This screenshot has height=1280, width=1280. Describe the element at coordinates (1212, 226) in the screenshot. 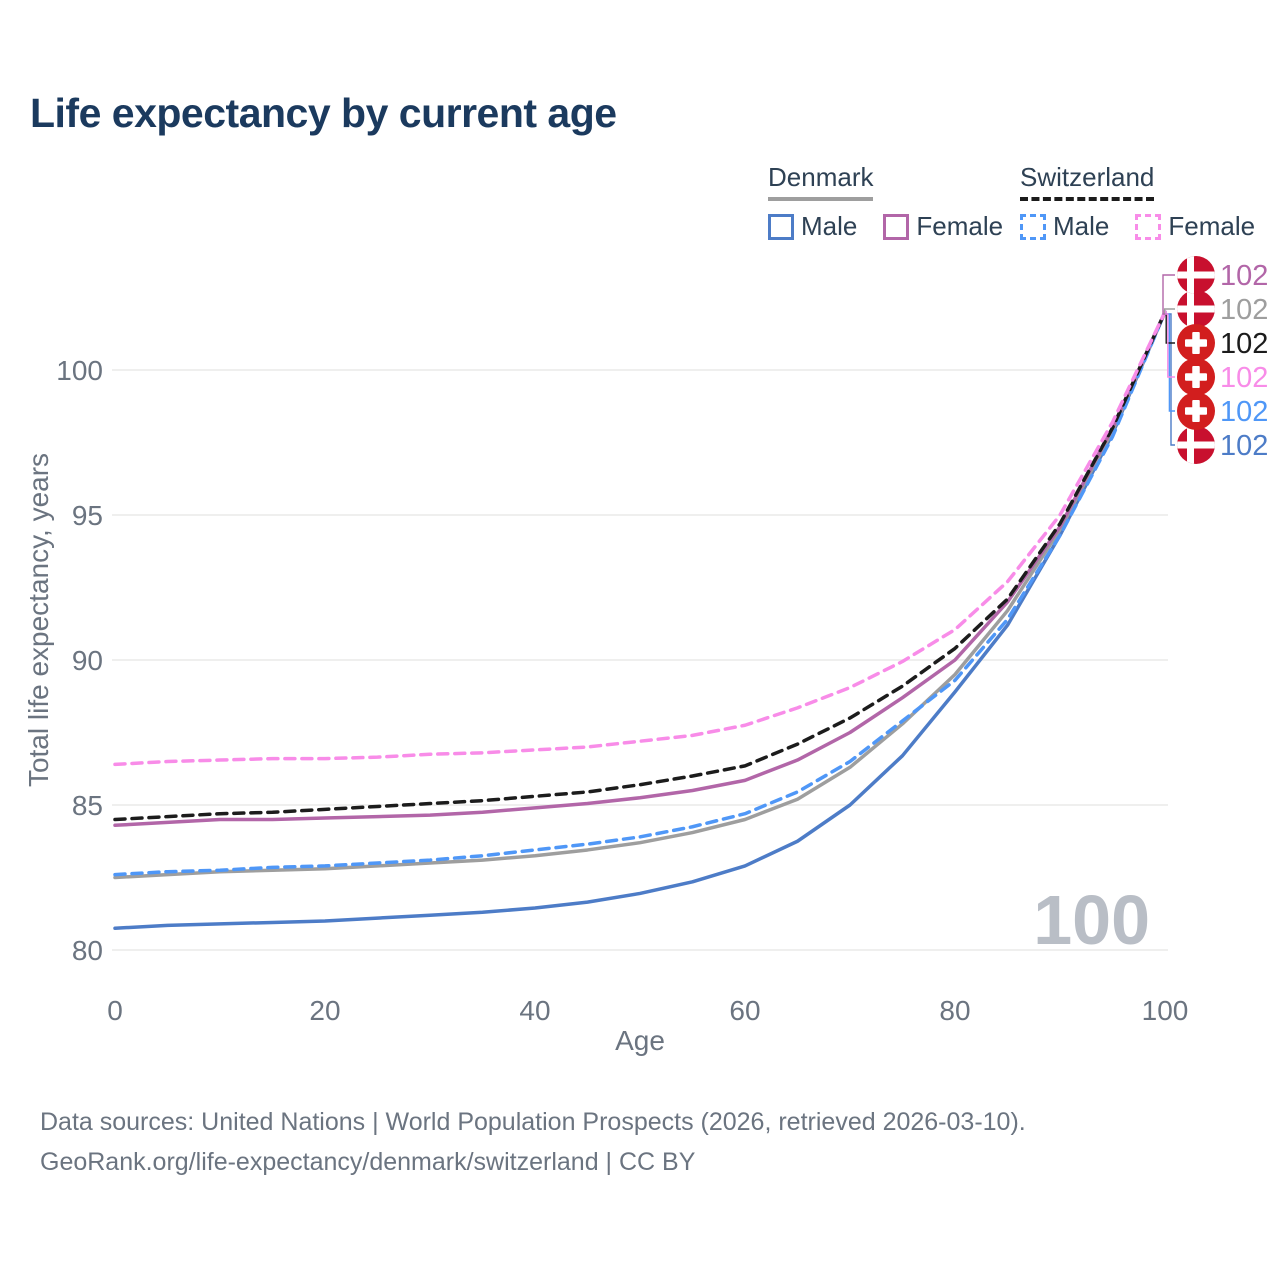

I see `legend-label-switzerland-female: Female` at that location.